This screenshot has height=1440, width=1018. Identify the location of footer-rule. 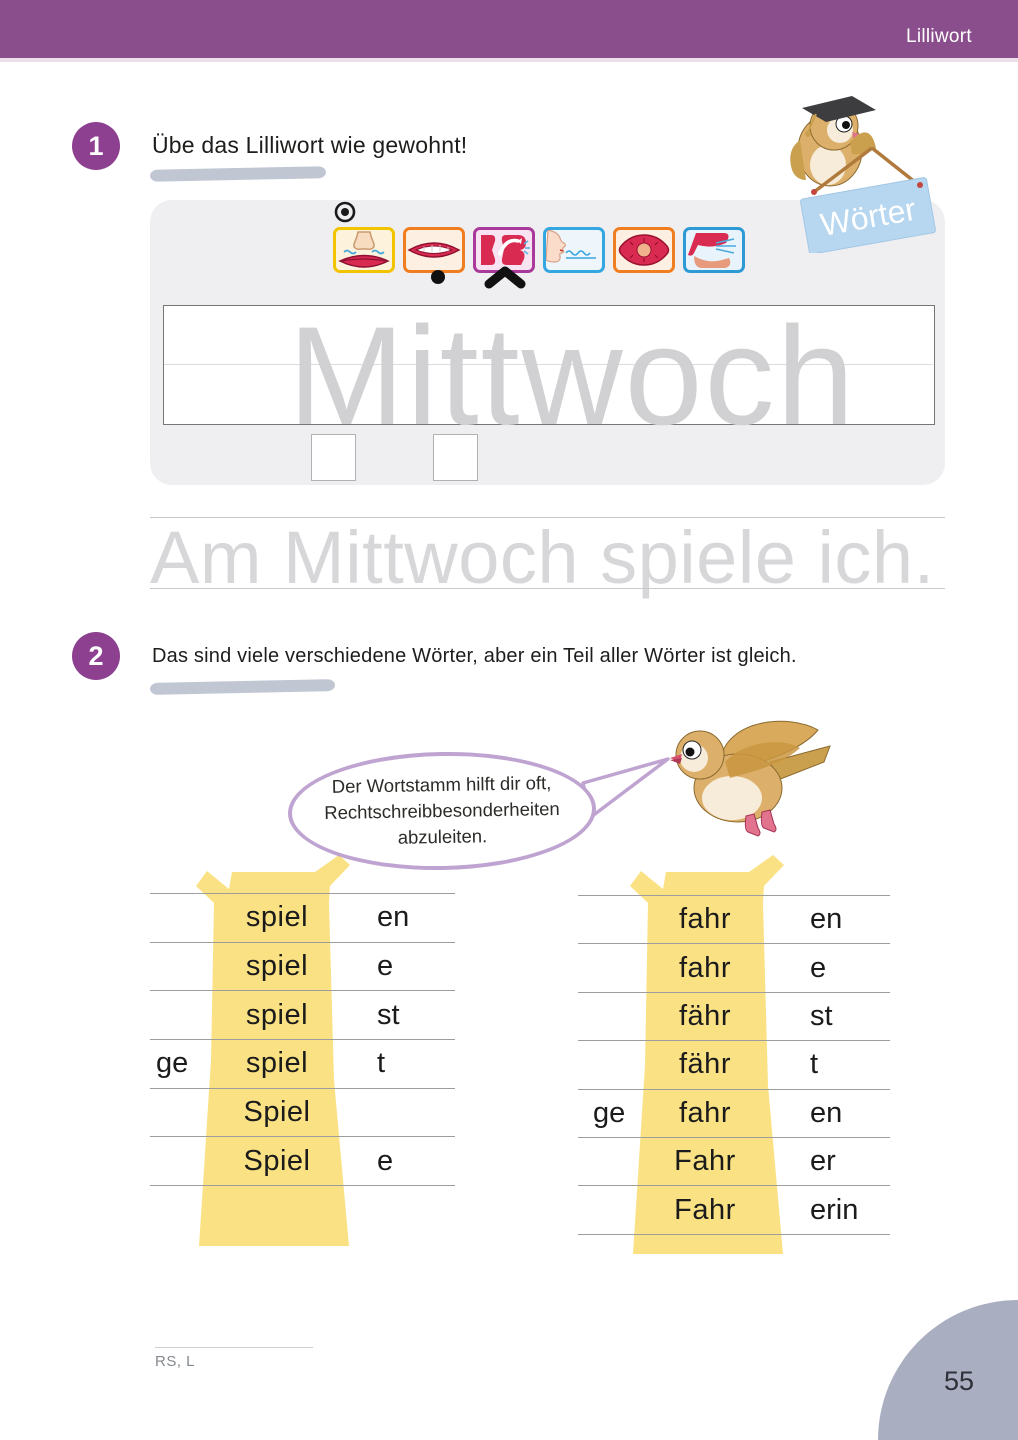
(234, 1347).